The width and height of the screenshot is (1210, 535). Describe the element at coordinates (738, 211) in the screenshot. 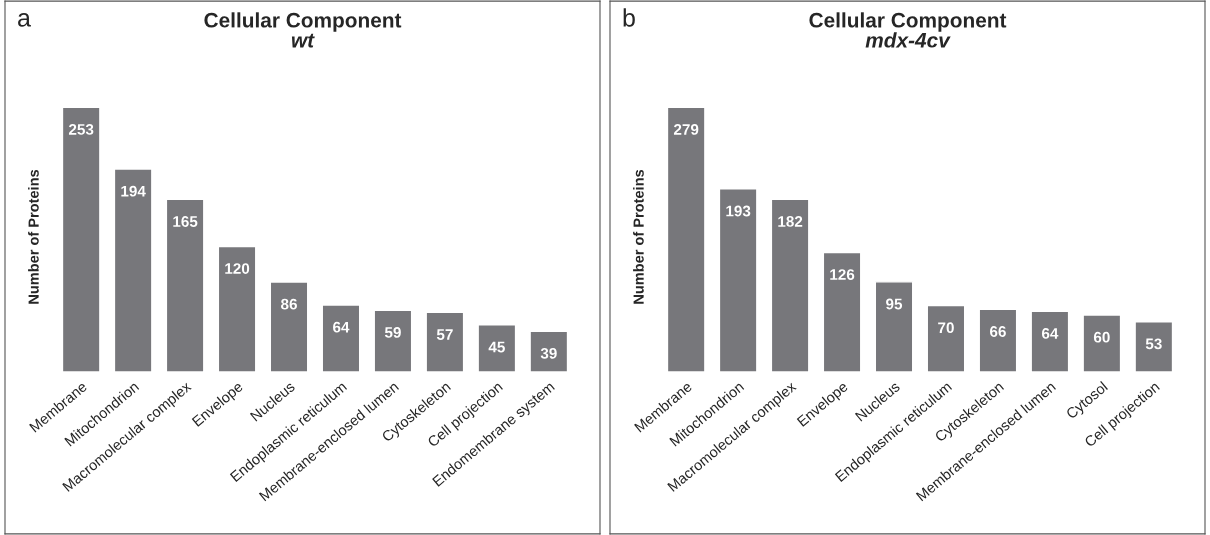

I see `data-label: 193` at that location.